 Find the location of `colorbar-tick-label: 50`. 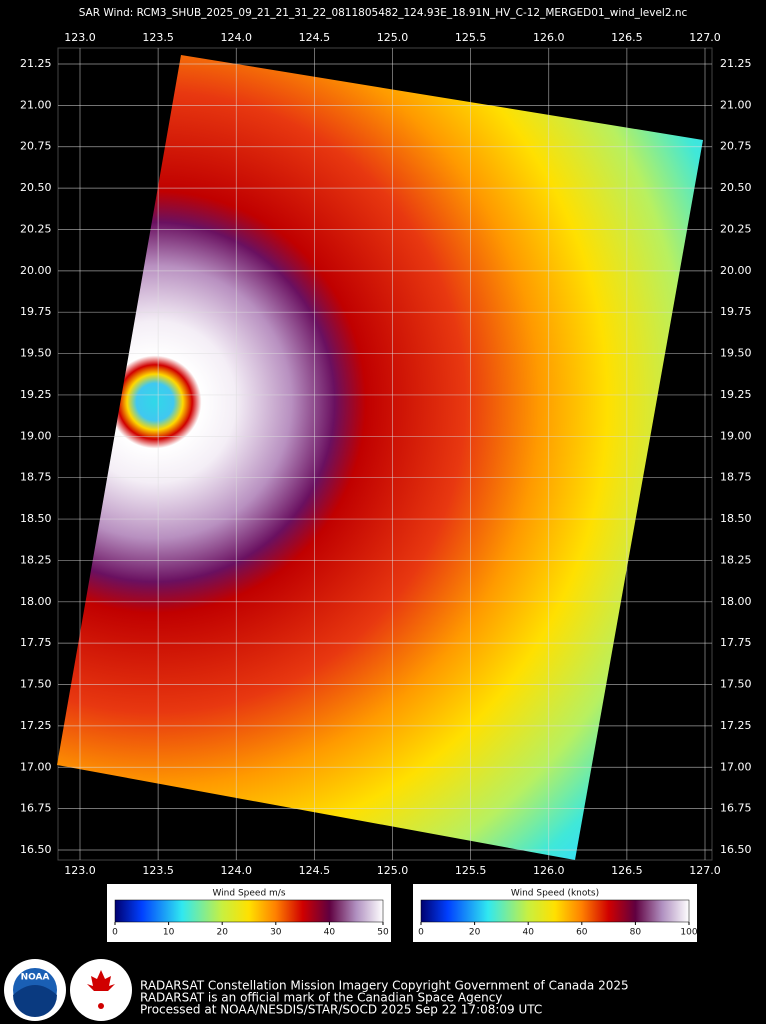

colorbar-tick-label: 50 is located at coordinates (383, 933).